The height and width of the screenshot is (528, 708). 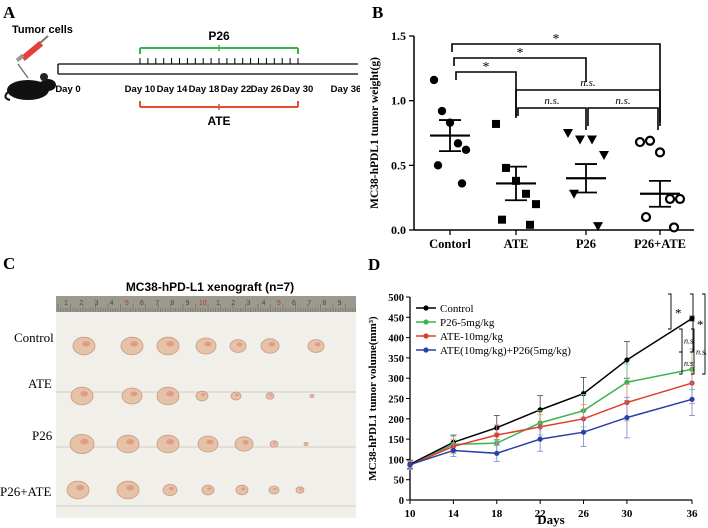 I want to click on panel-label-c: C, so click(x=9, y=263).